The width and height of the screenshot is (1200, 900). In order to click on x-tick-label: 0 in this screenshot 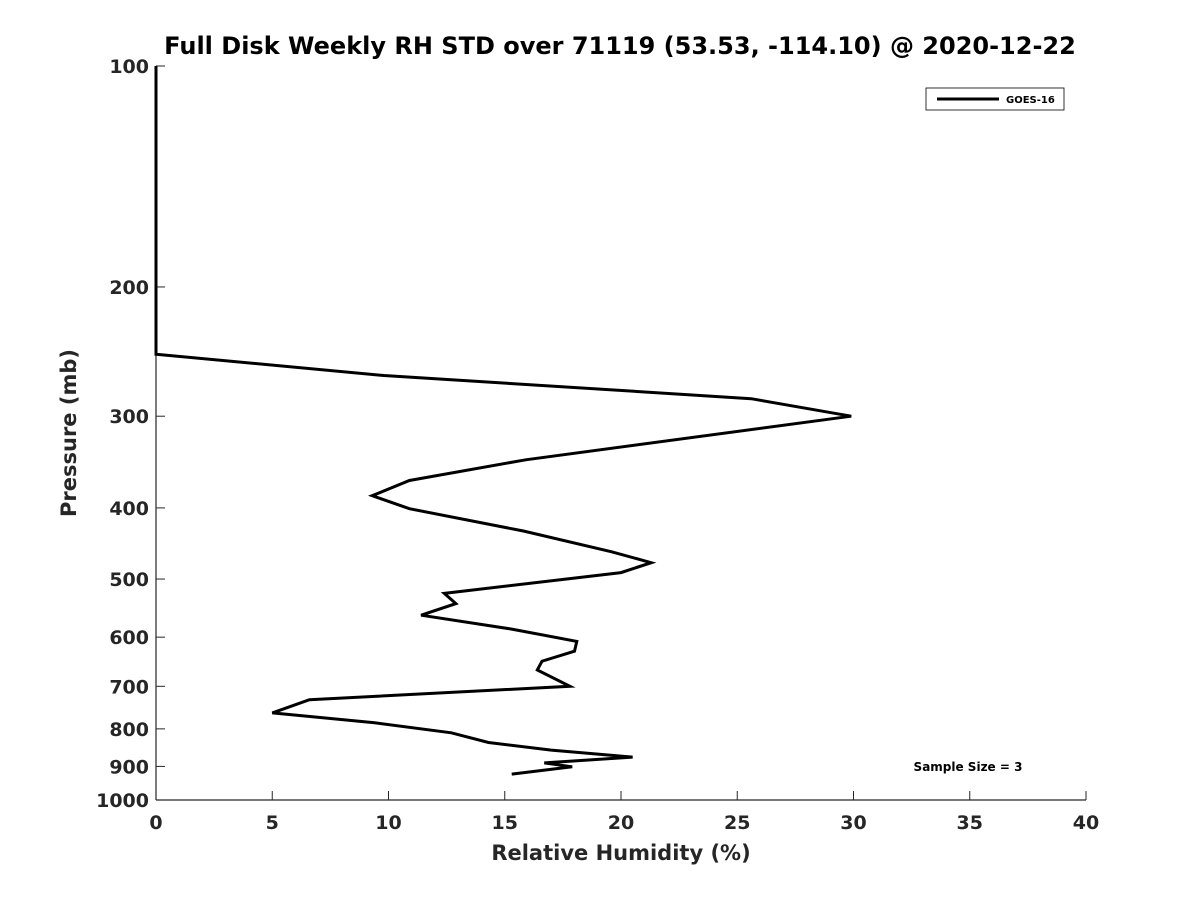, I will do `click(155, 823)`.